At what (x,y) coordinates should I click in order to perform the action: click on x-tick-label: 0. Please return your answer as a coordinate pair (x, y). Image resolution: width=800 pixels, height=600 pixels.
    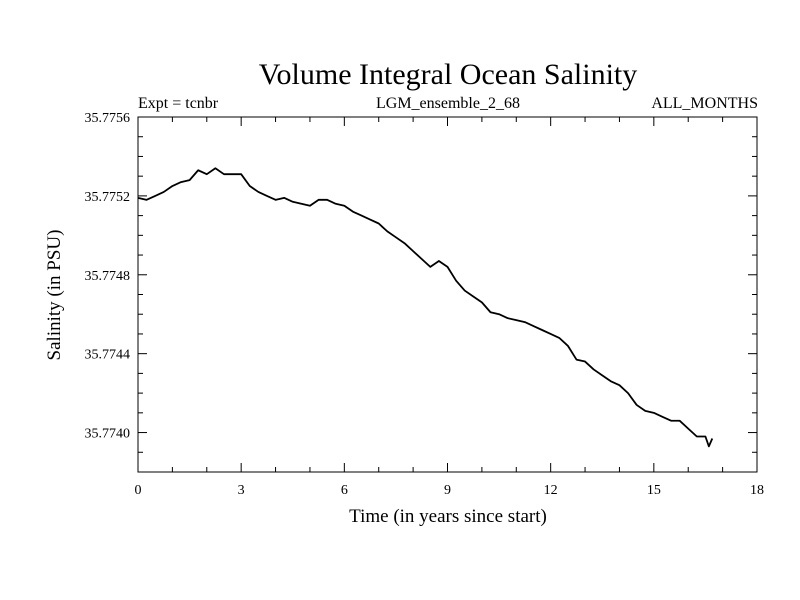
    Looking at the image, I should click on (138, 490).